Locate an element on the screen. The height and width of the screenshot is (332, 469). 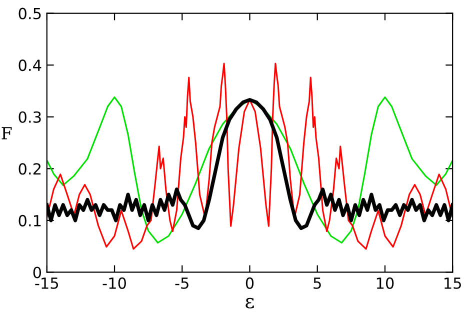
y-tick-label: 0.4 is located at coordinates (30, 66).